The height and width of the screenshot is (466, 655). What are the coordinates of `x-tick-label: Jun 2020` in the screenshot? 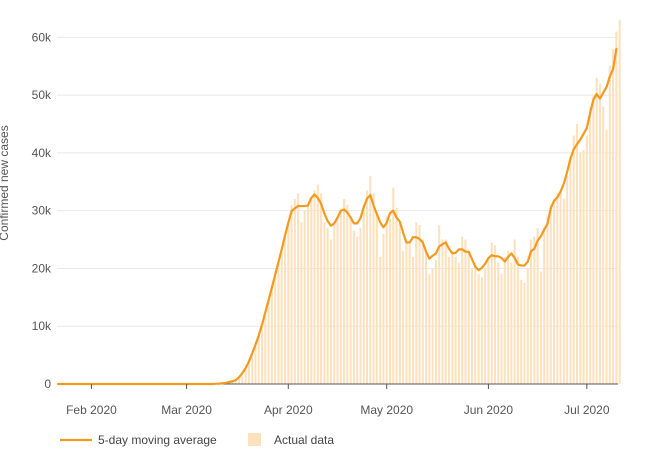 It's located at (489, 410).